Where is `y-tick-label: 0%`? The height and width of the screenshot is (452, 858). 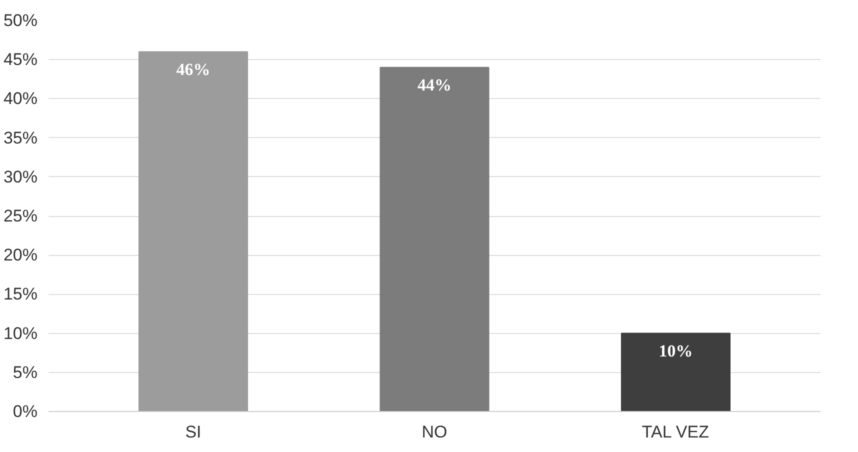
y-tick-label: 0% is located at coordinates (25, 411).